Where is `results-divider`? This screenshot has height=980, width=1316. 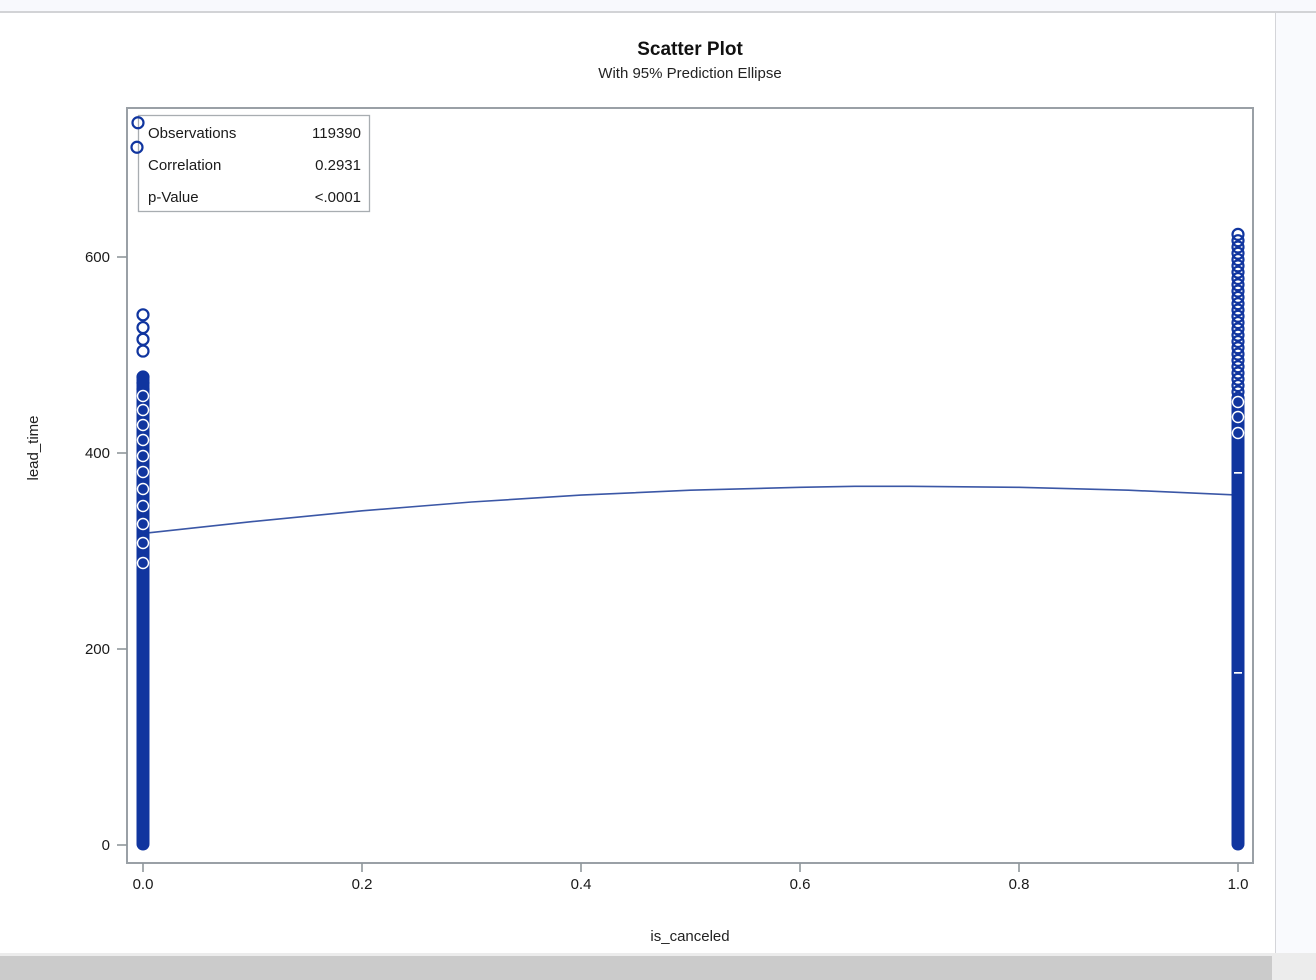
results-divider is located at coordinates (658, 12).